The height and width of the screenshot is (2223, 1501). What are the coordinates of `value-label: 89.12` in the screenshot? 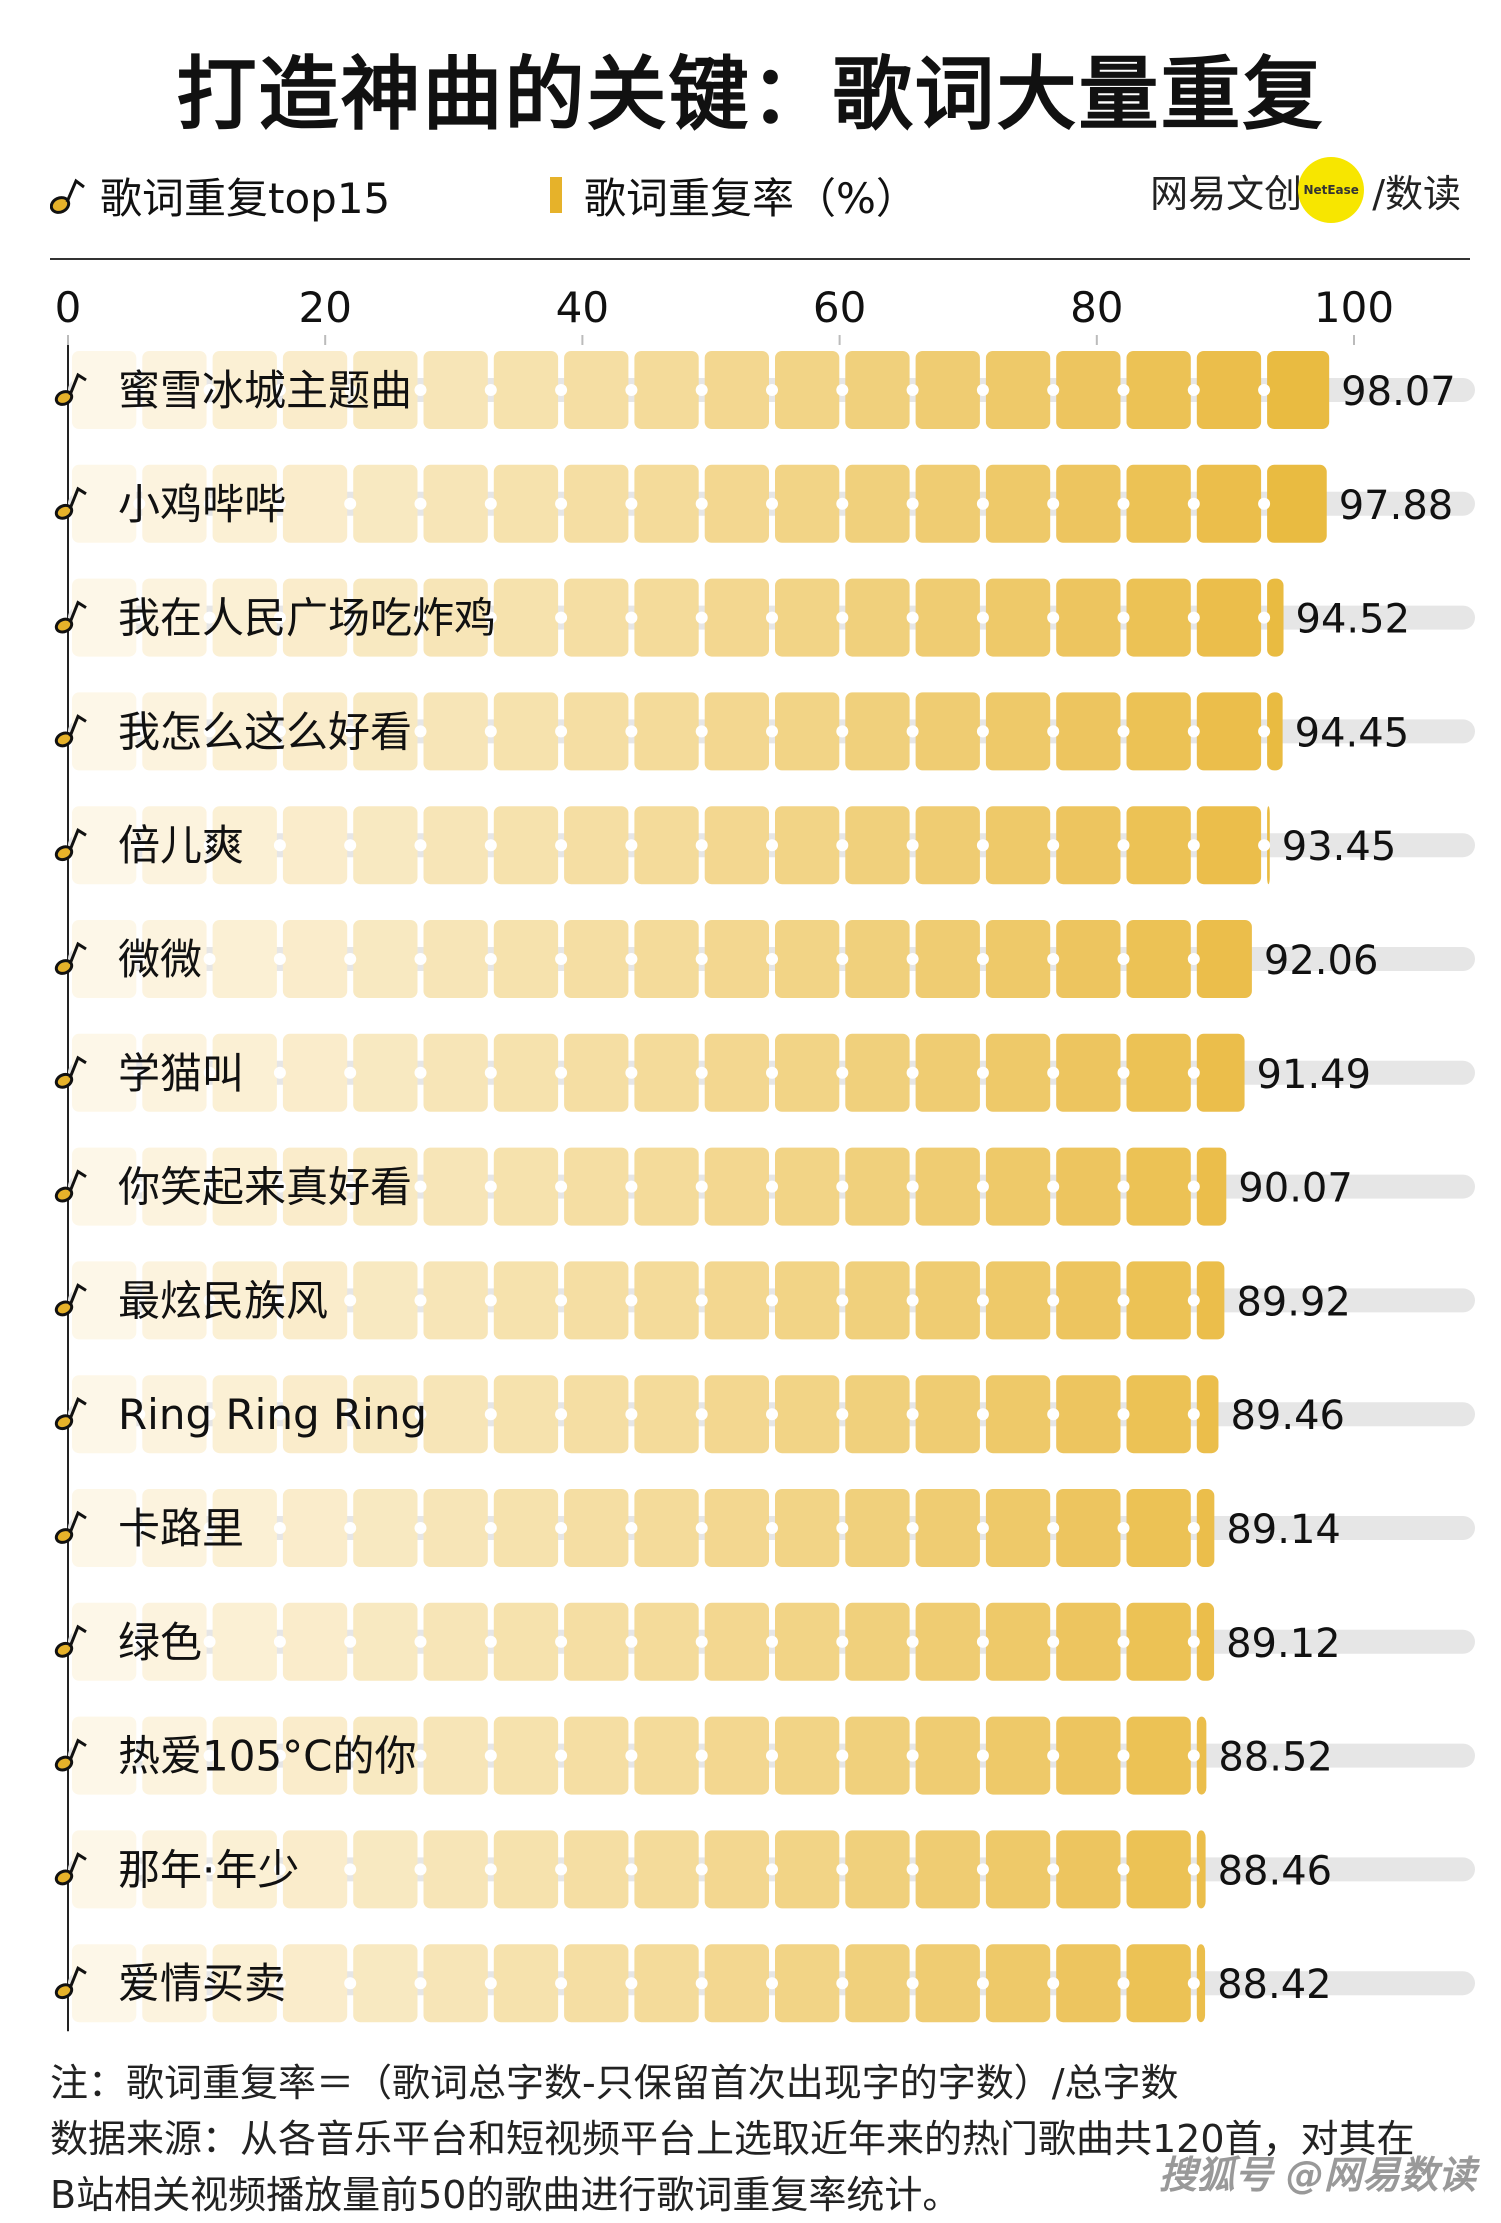 It's located at (1283, 1644).